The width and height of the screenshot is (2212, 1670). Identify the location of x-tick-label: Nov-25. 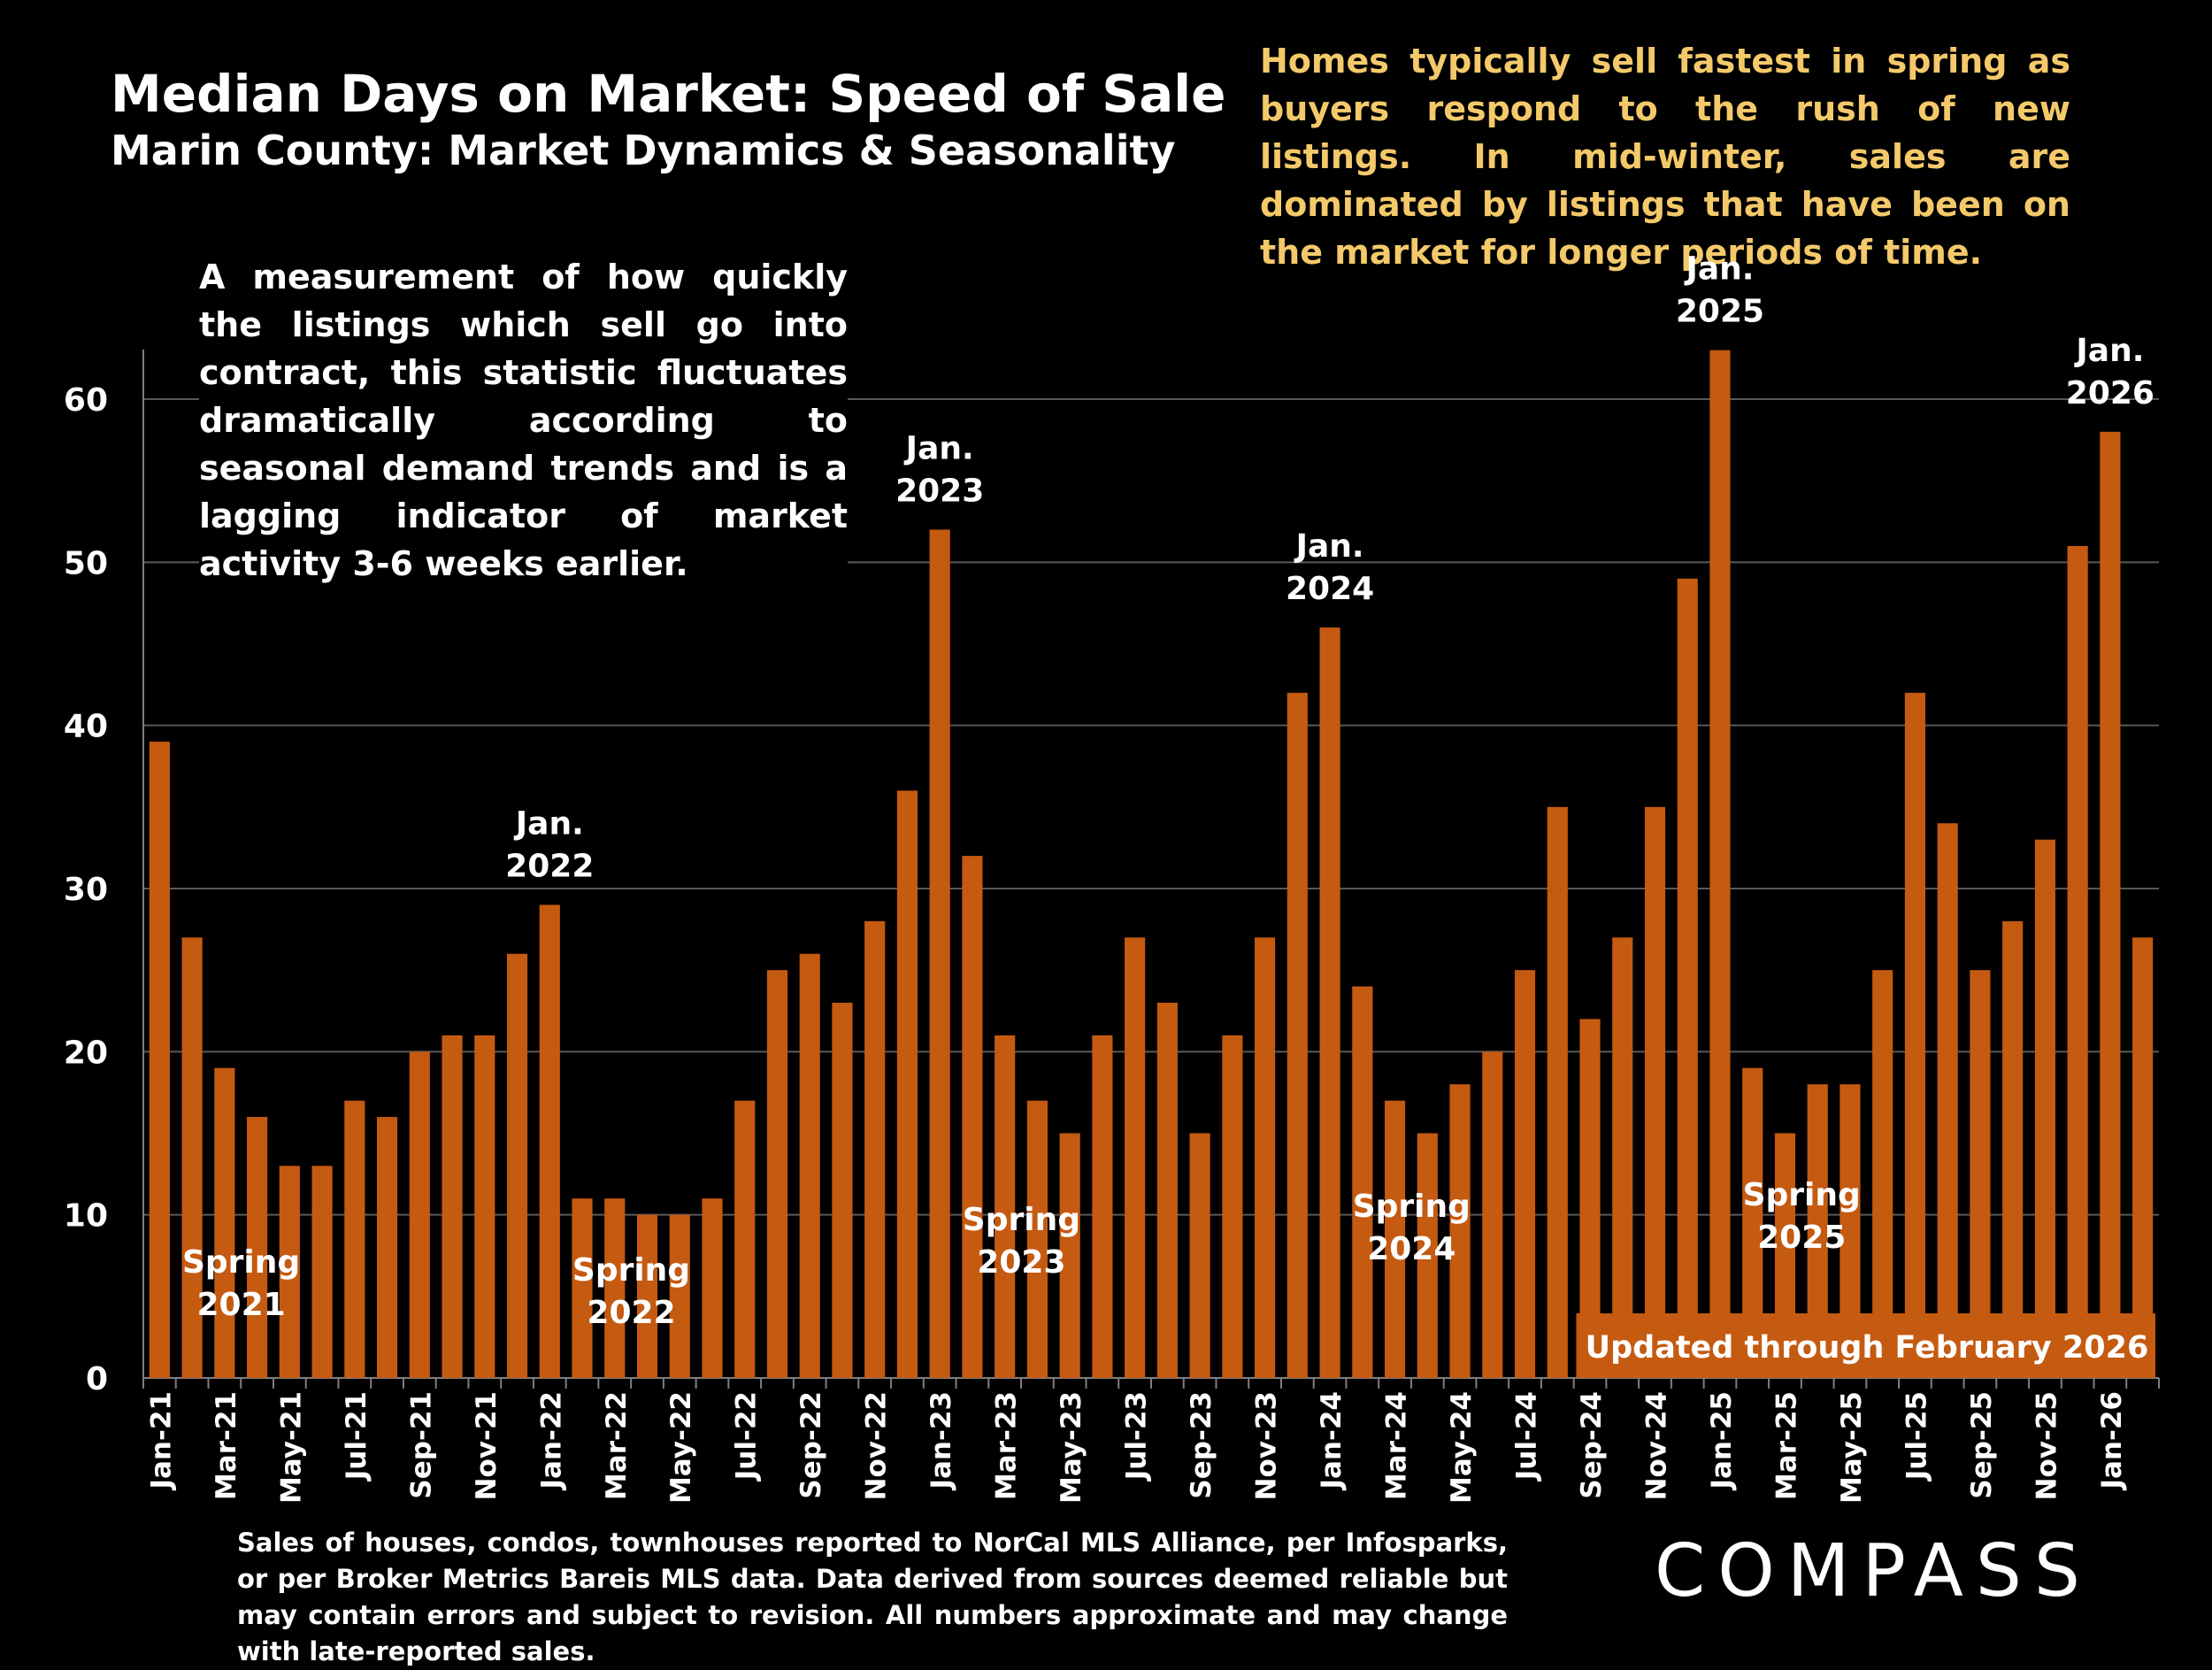
(2047, 1445).